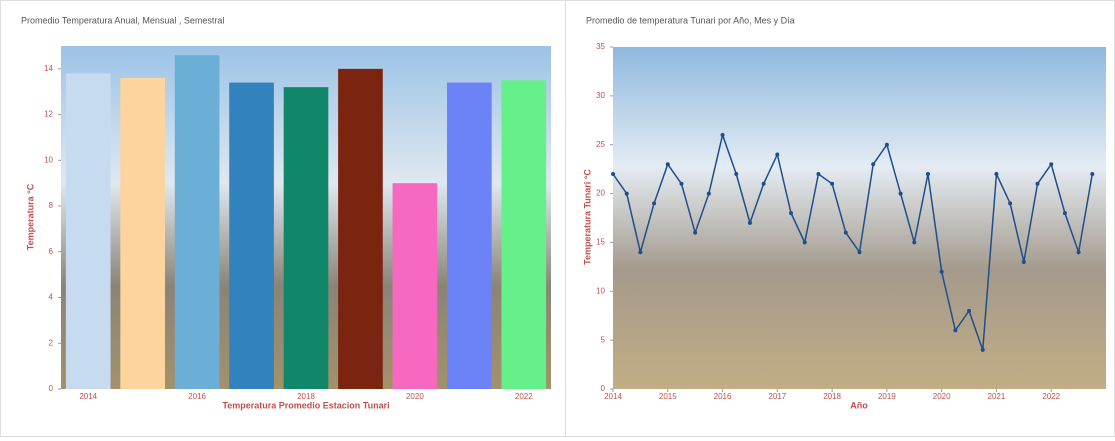 Image resolution: width=1115 pixels, height=441 pixels. Describe the element at coordinates (777, 396) in the screenshot. I see `x-tick-label: 2017` at that location.